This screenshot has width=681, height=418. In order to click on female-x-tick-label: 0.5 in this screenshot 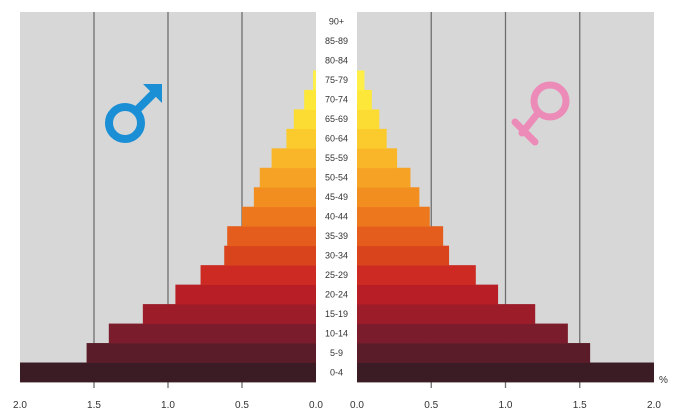, I will do `click(431, 405)`.